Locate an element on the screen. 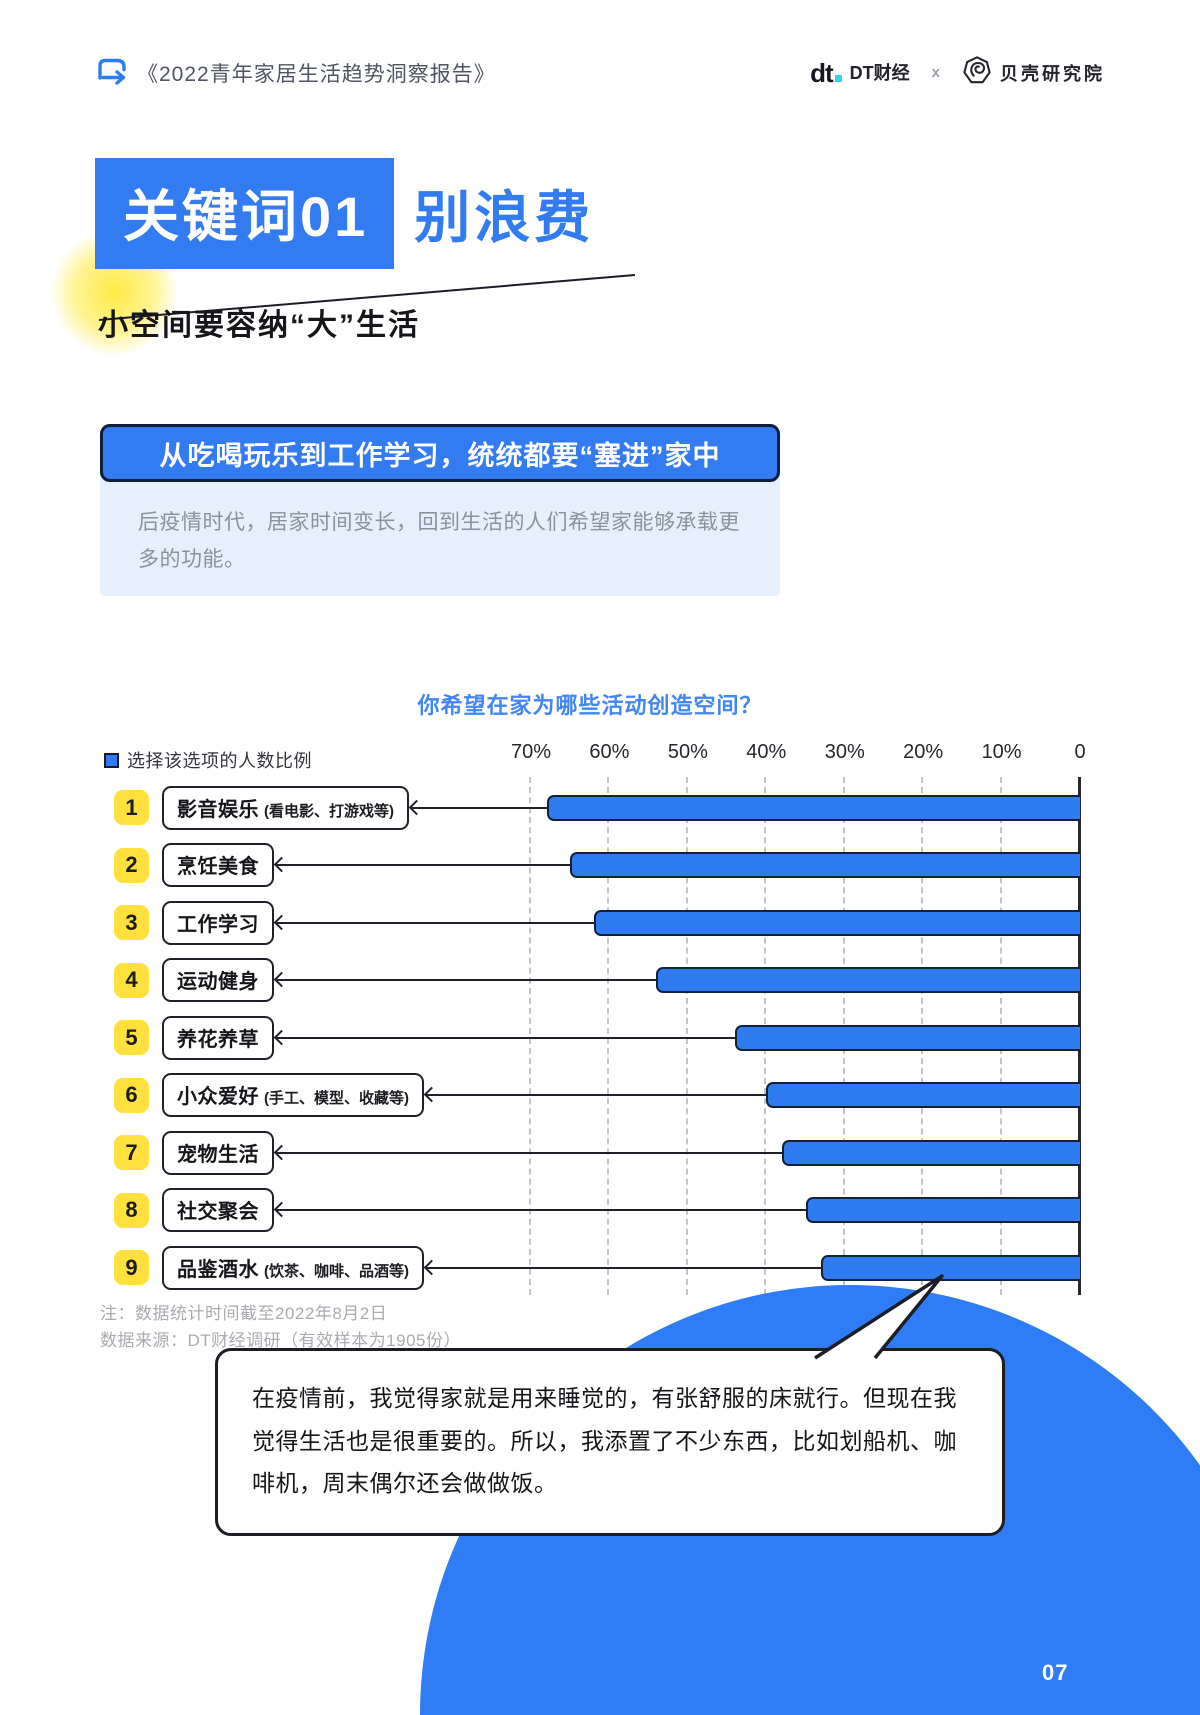  rank-badge: 7 is located at coordinates (131, 1153).